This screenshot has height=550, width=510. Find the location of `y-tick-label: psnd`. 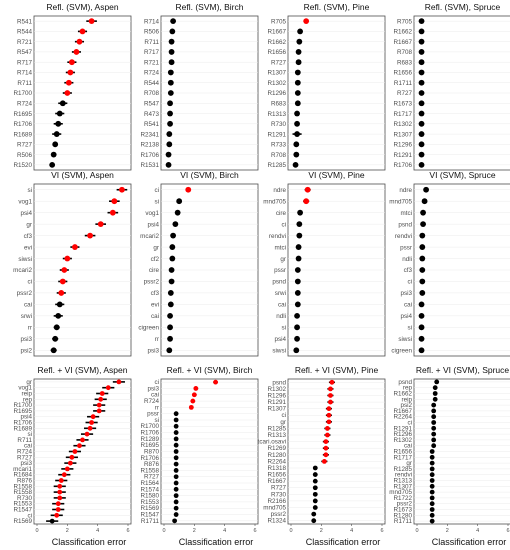

y-tick-label: psnd is located at coordinates (279, 382).